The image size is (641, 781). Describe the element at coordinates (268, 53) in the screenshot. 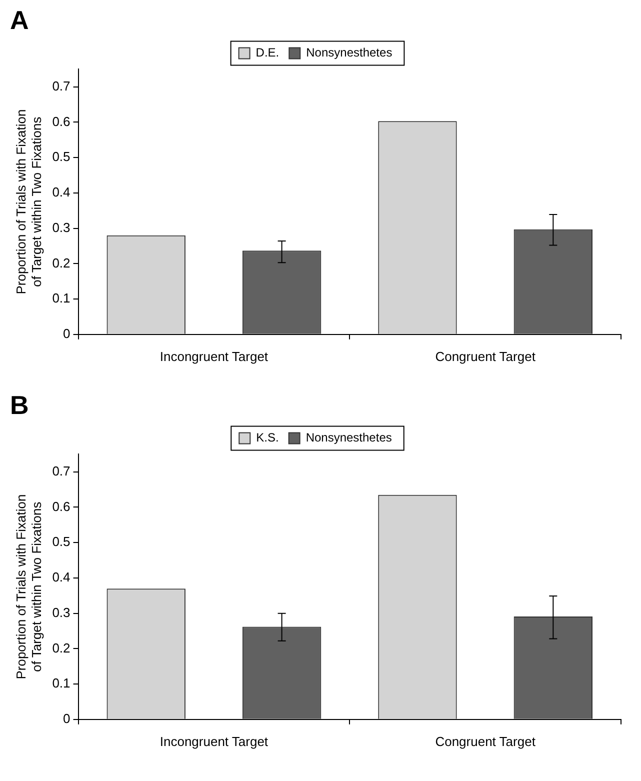

I see `legend-label: D.E.` at that location.